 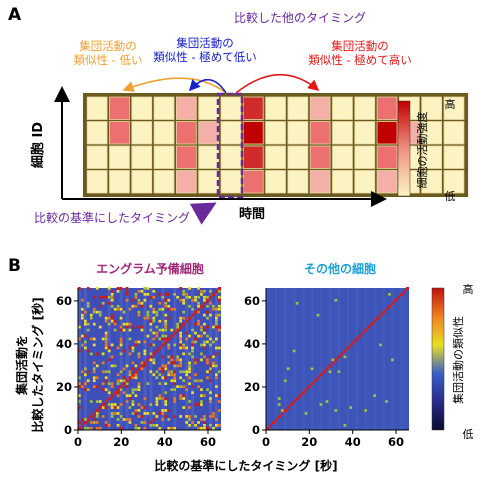 What do you see at coordinates (204, 57) in the screenshot?
I see `callout-very-low-line2: 類似性 - 極めて低い` at bounding box center [204, 57].